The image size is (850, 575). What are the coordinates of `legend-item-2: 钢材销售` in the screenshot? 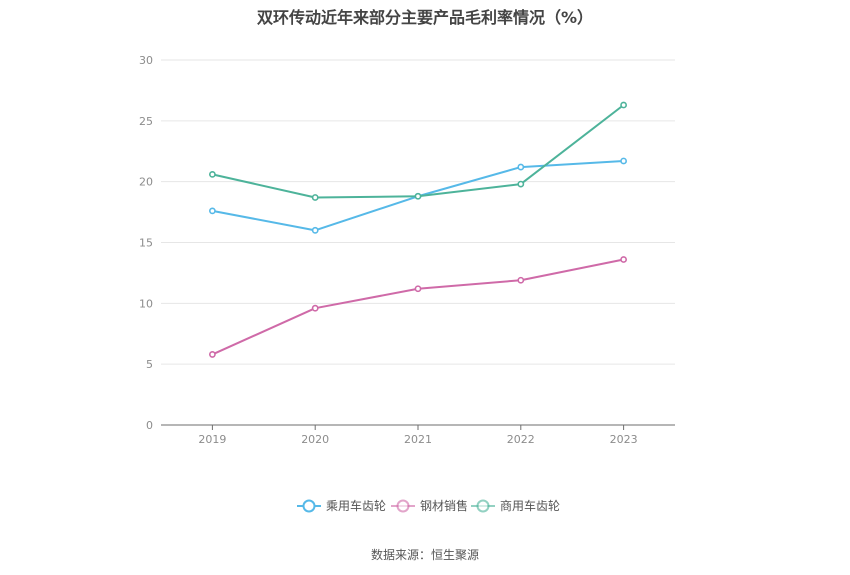 It's located at (429, 505).